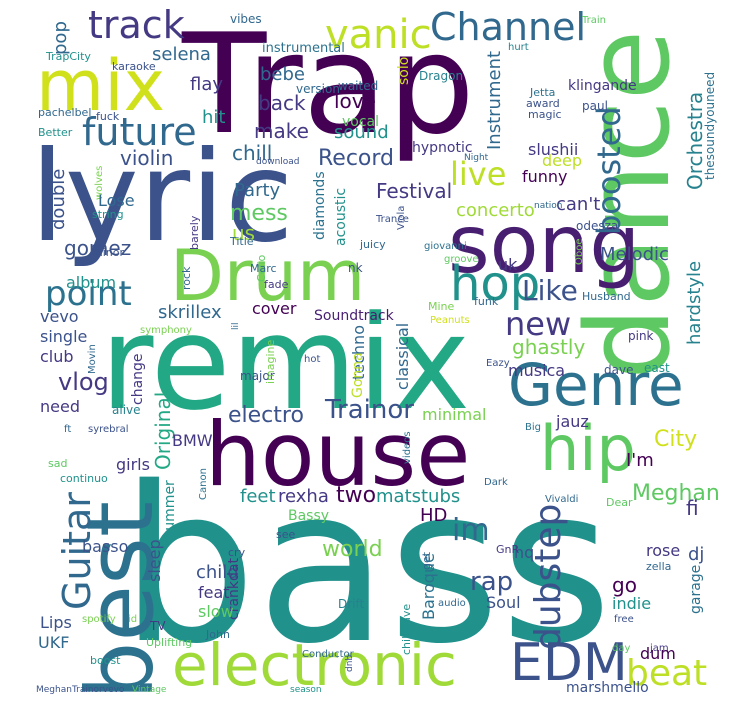 This screenshot has width=734, height=714. Describe the element at coordinates (358, 375) in the screenshot. I see `cloud-word-gonna: Gonna` at that location.